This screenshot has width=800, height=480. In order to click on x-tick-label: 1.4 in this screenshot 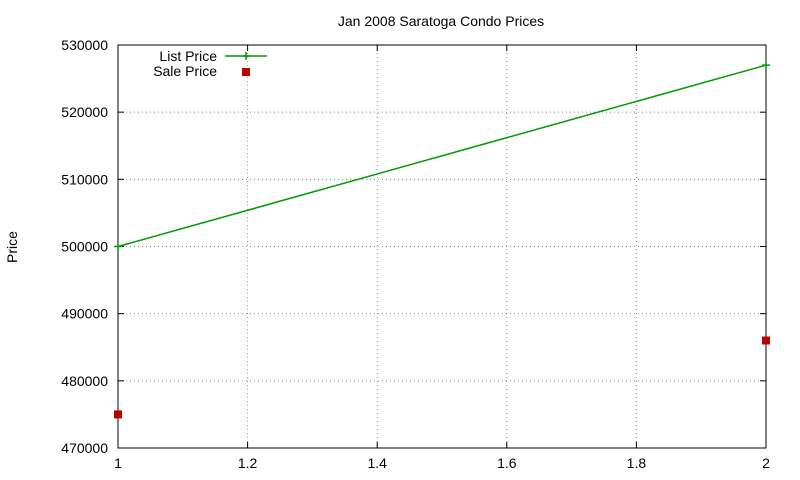, I will do `click(377, 463)`.